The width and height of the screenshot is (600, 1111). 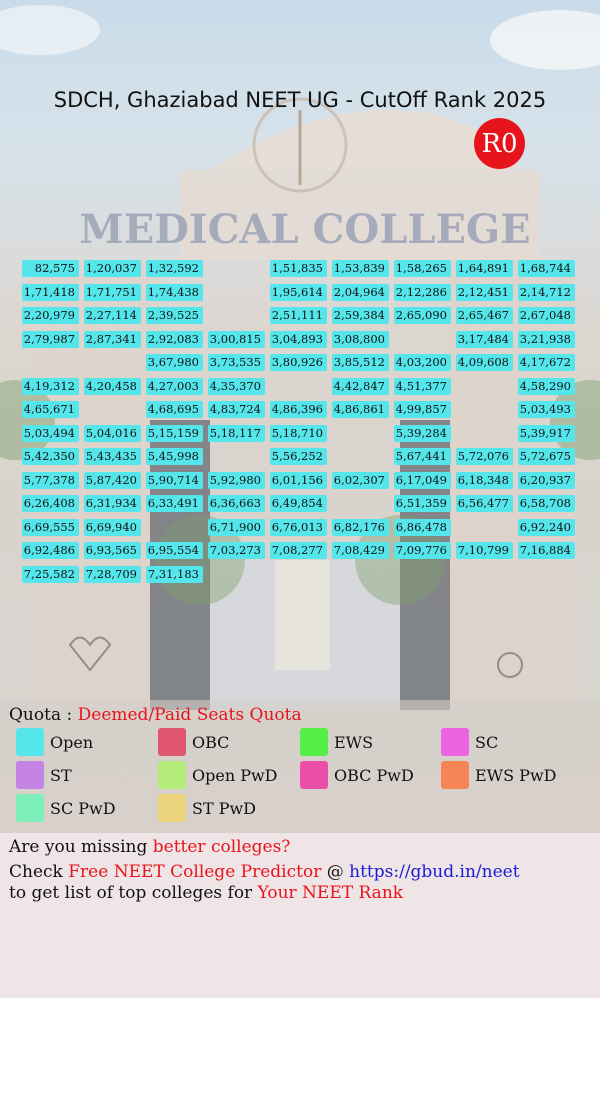 What do you see at coordinates (298, 433) in the screenshot?
I see `rank-cell: 5,18,710` at bounding box center [298, 433].